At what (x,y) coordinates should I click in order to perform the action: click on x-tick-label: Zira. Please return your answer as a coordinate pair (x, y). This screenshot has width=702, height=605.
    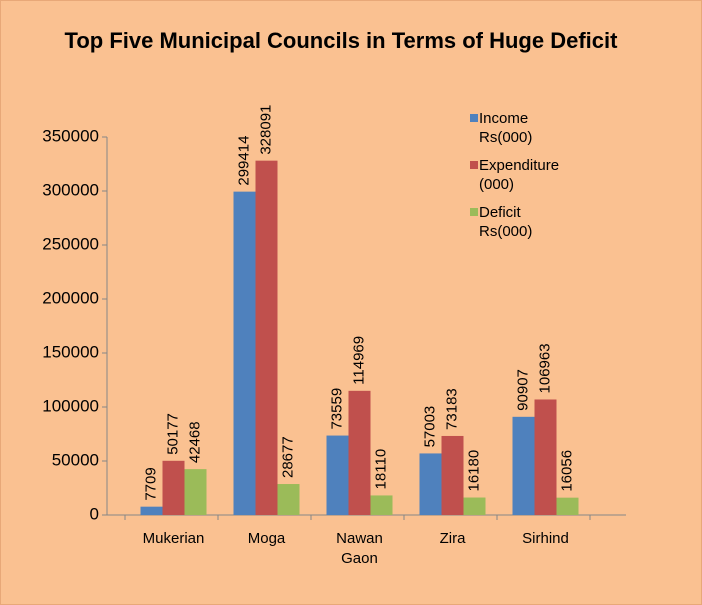
    Looking at the image, I should click on (452, 538).